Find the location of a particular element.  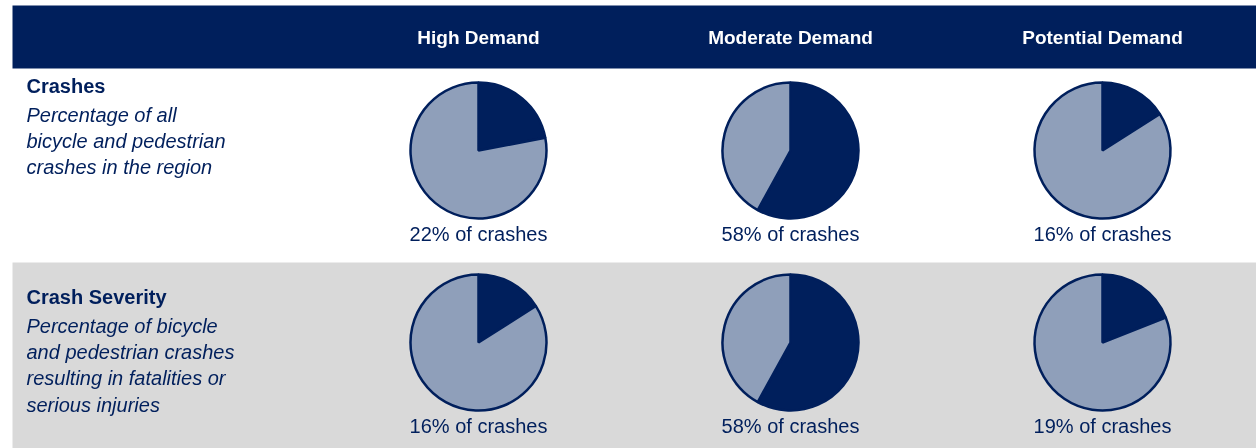

chart-title: Moderate Demand is located at coordinates (790, 37).